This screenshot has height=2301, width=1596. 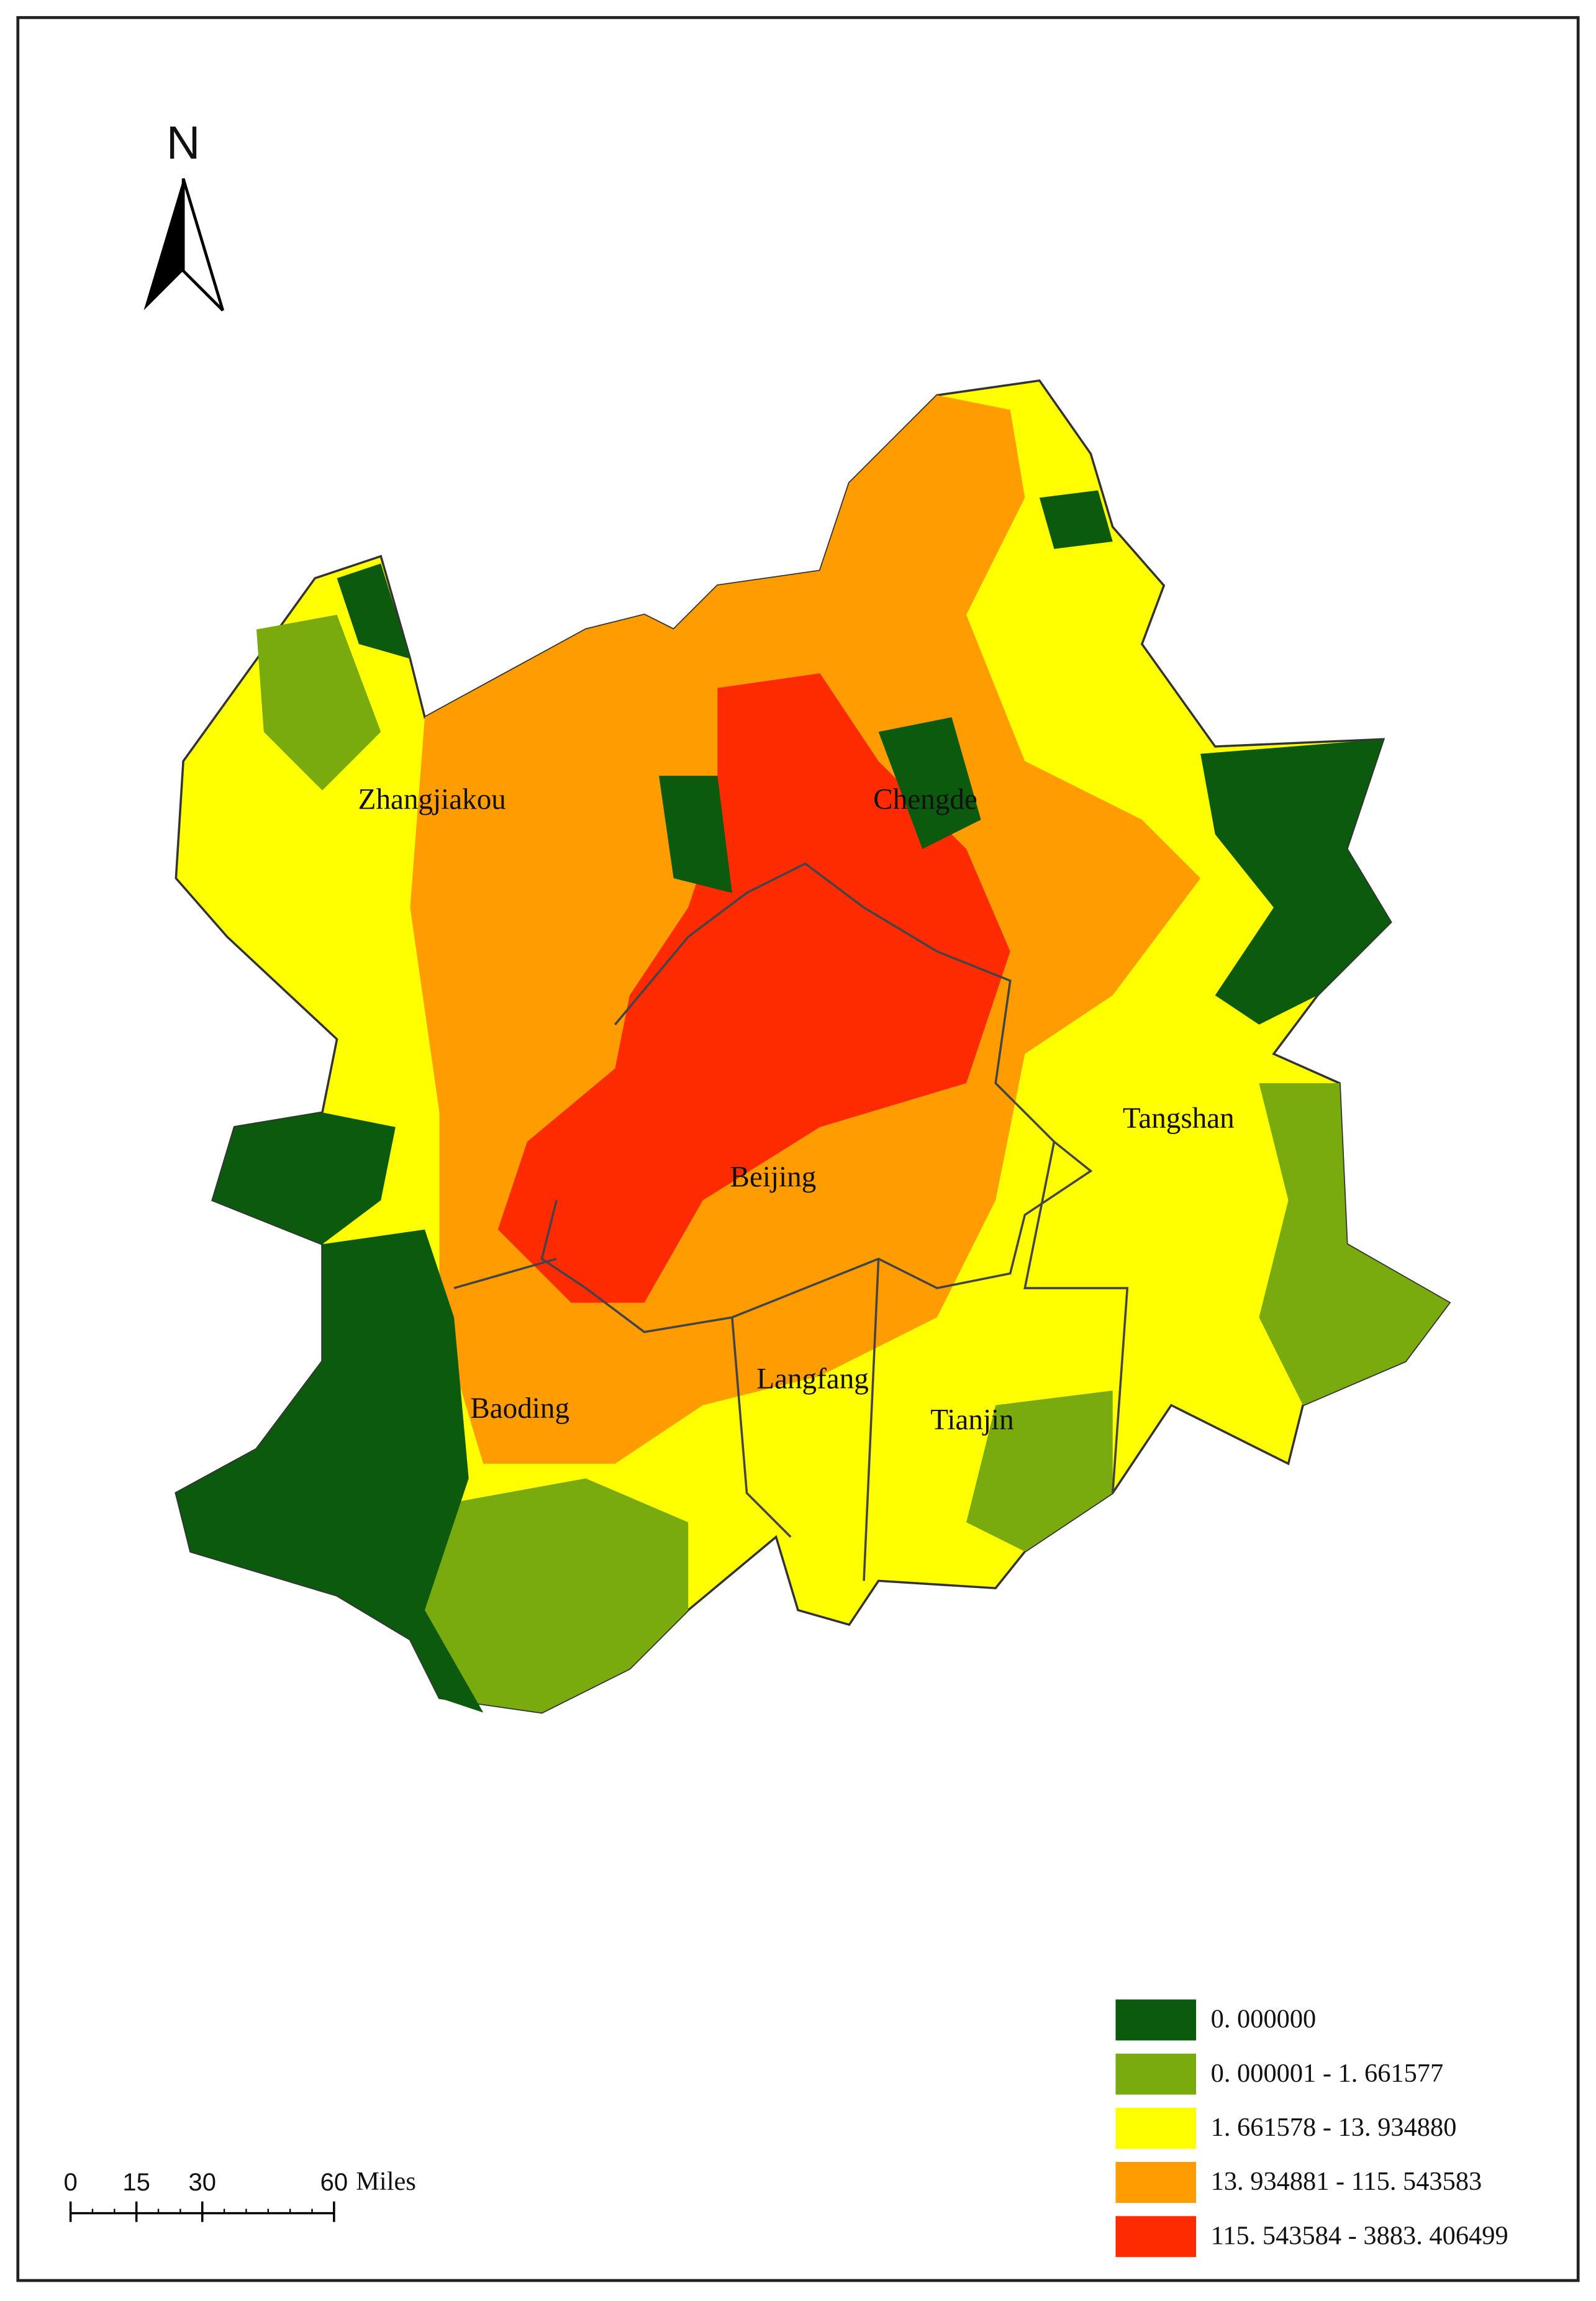 I want to click on north-label: N, so click(x=183, y=143).